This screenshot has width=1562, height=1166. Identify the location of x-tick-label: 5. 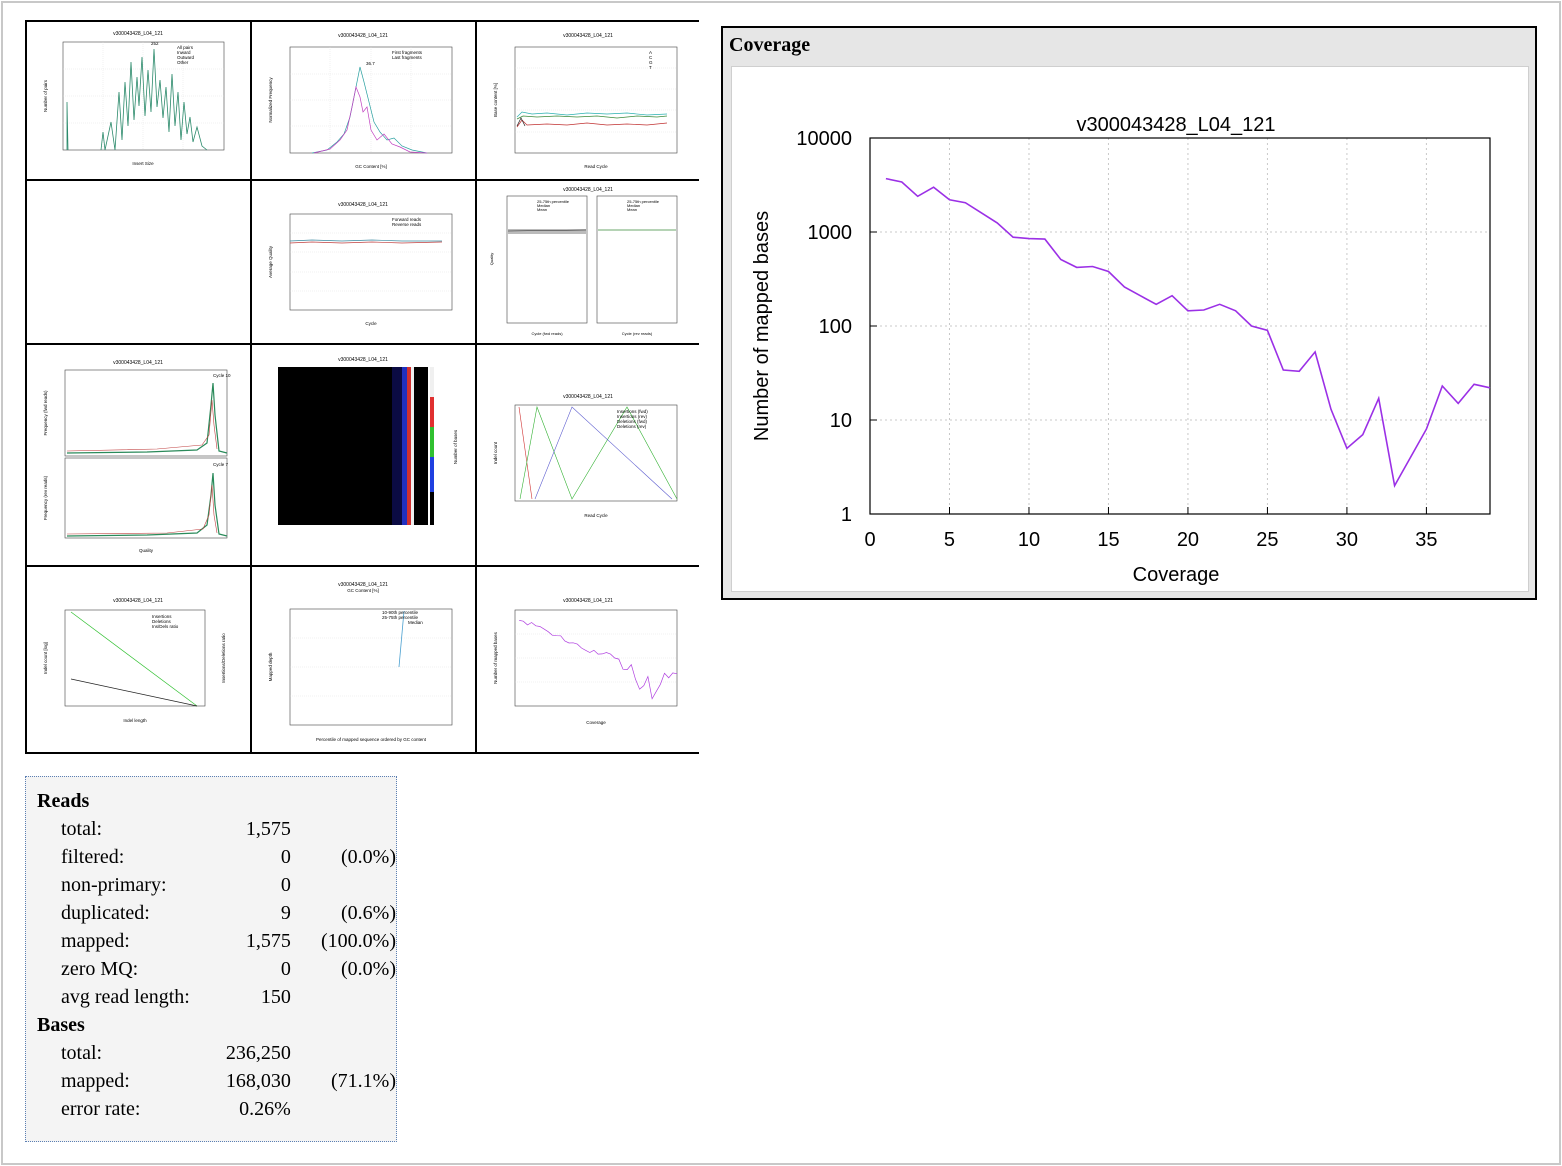
(949, 540).